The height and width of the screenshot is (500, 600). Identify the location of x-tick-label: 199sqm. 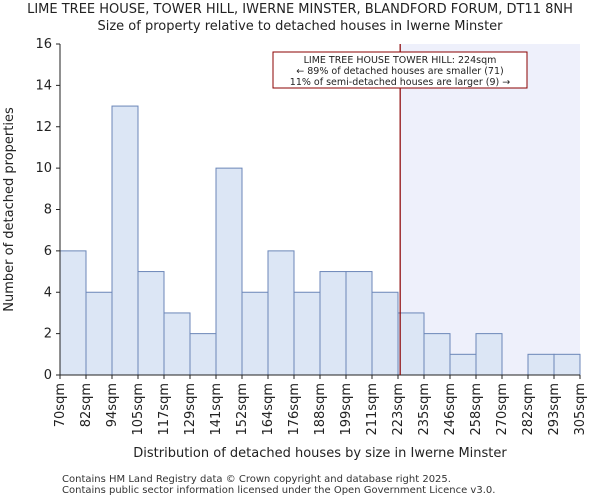
(346, 409).